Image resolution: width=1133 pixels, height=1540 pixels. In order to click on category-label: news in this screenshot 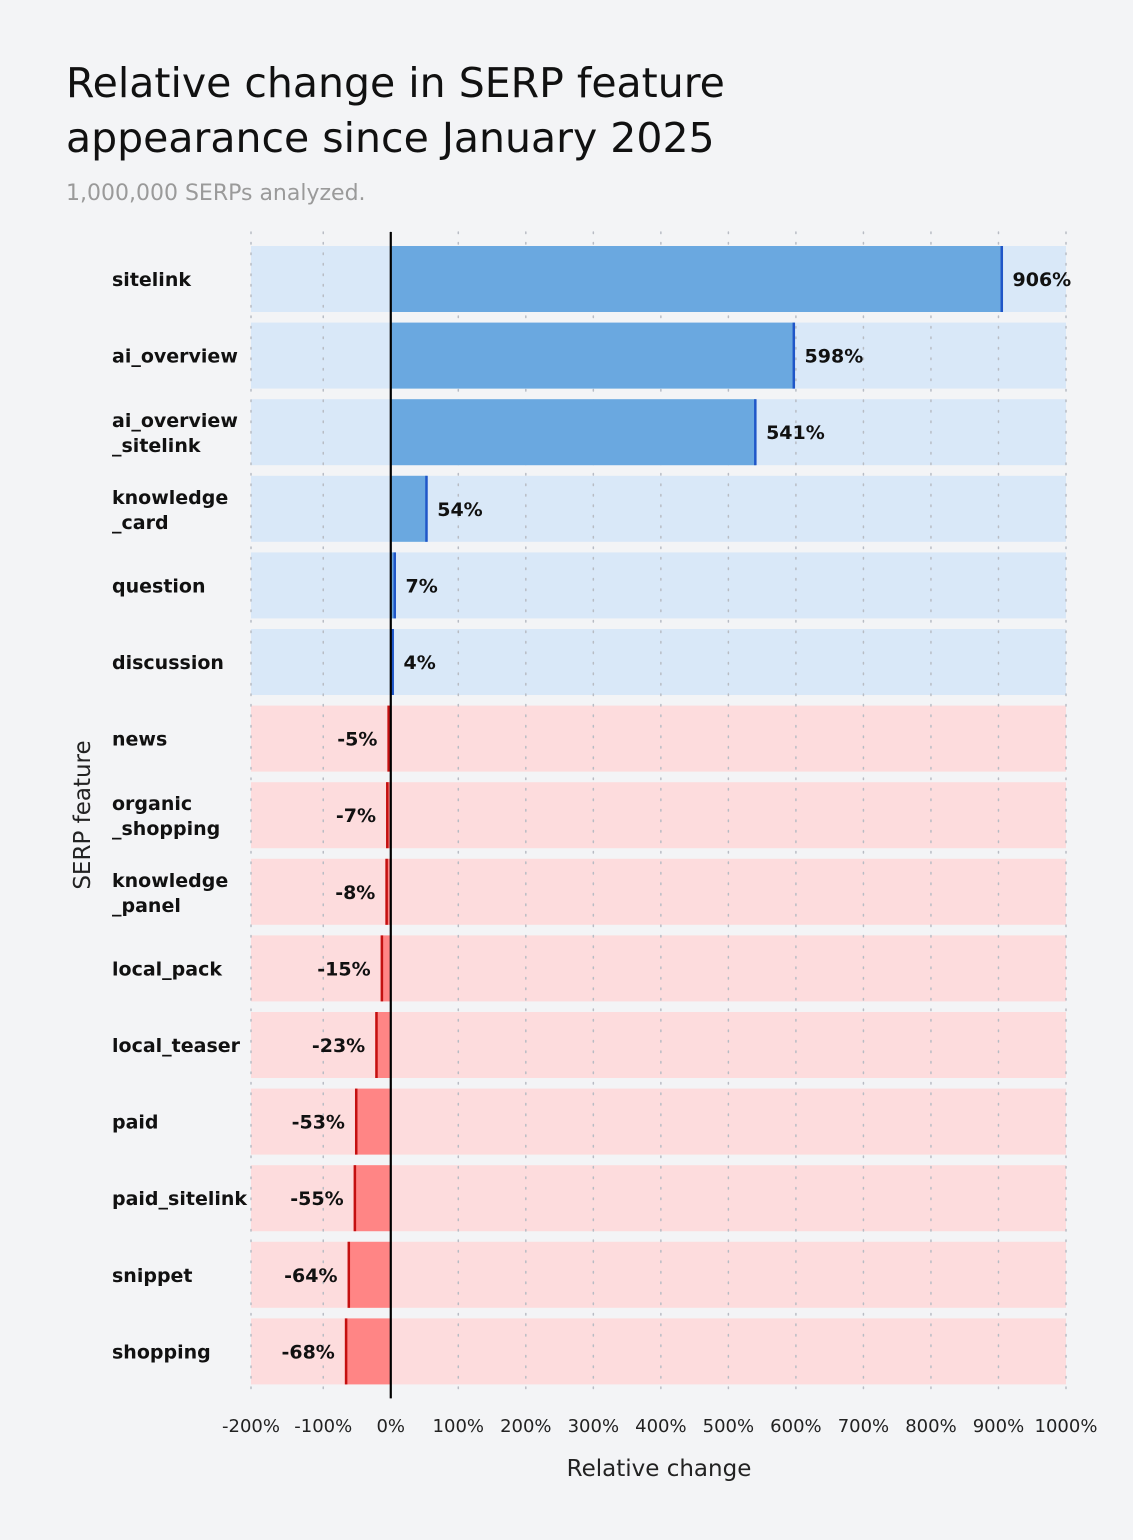, I will do `click(139, 740)`.